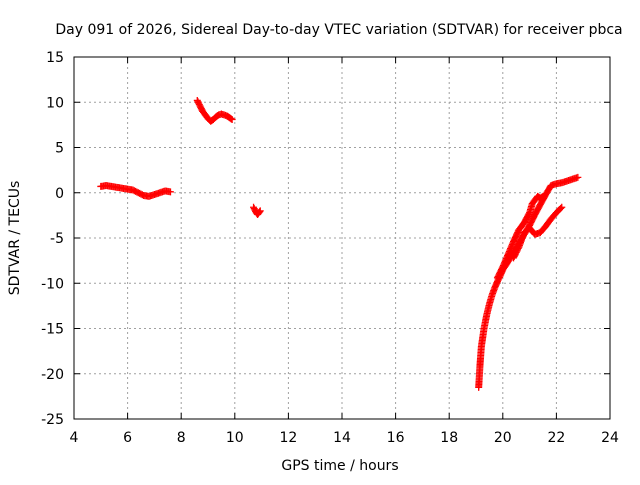 The image size is (640, 485). What do you see at coordinates (235, 438) in the screenshot?
I see `x-tick-label: 10` at bounding box center [235, 438].